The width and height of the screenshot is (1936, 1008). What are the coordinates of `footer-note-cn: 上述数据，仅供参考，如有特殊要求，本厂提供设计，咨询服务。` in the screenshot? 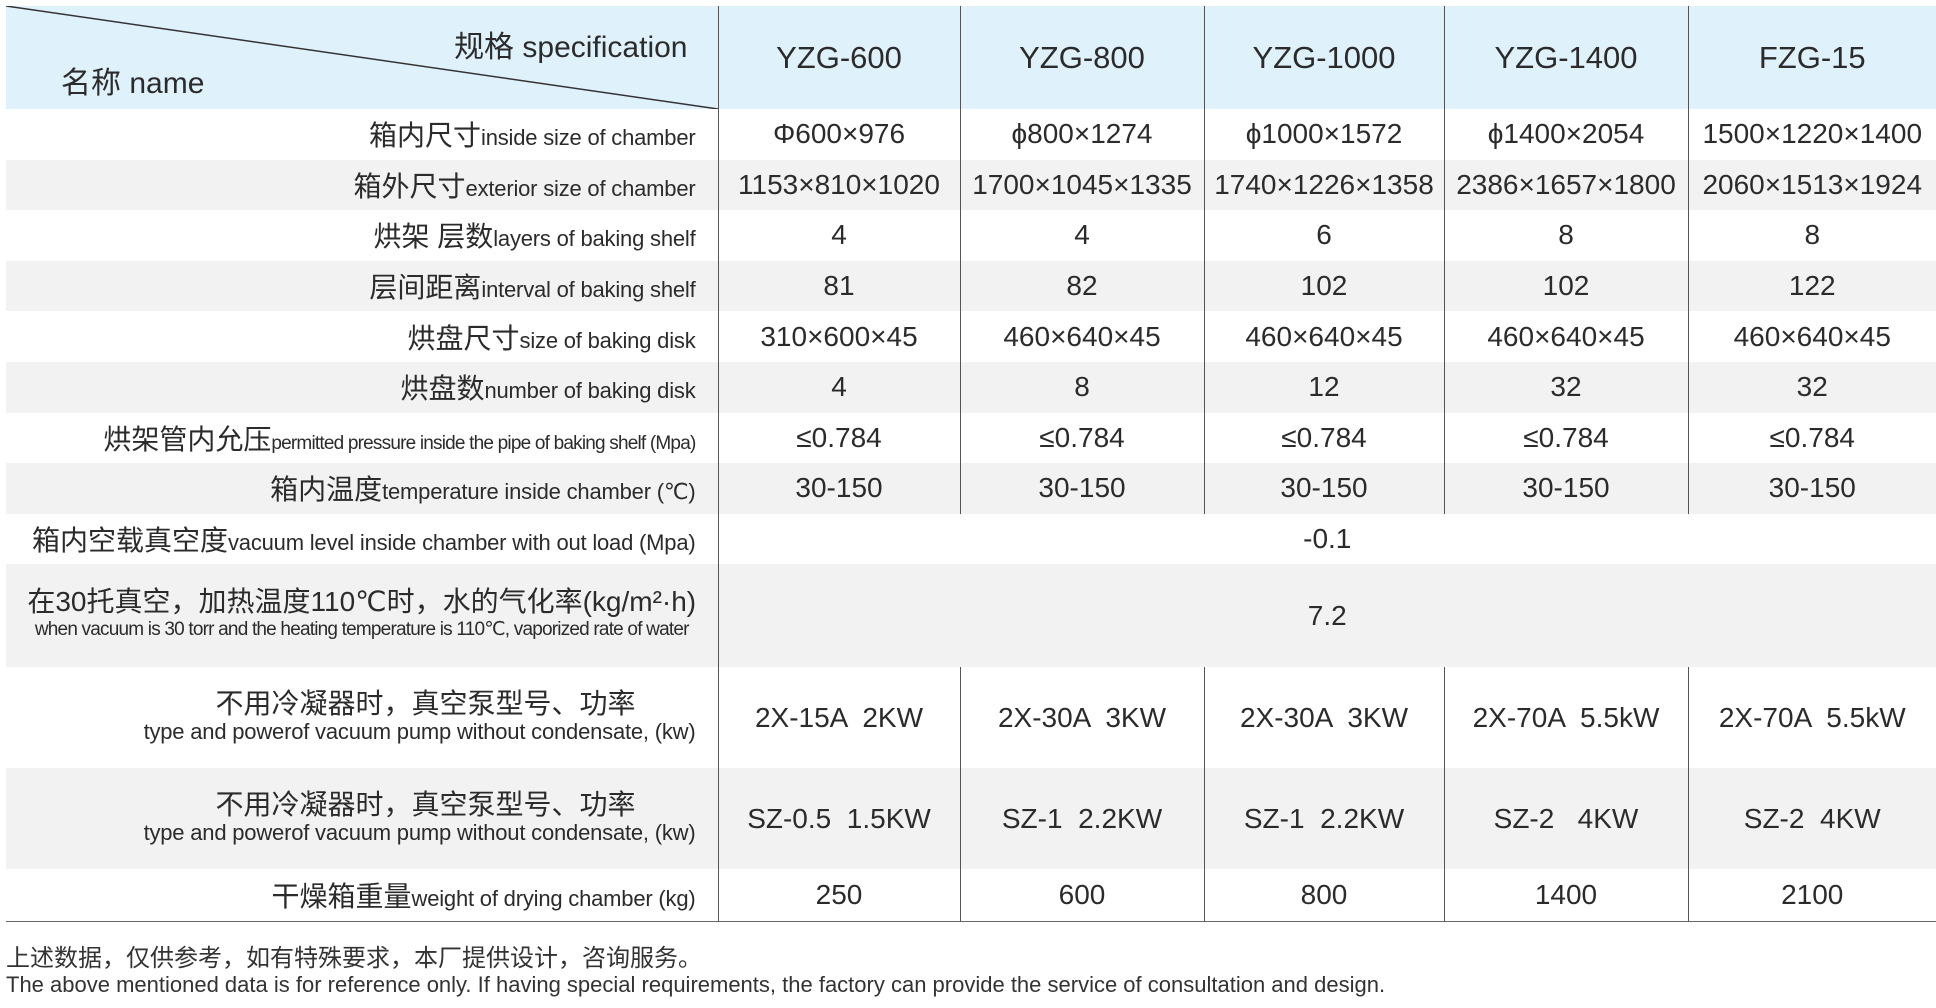 It's located at (354, 958).